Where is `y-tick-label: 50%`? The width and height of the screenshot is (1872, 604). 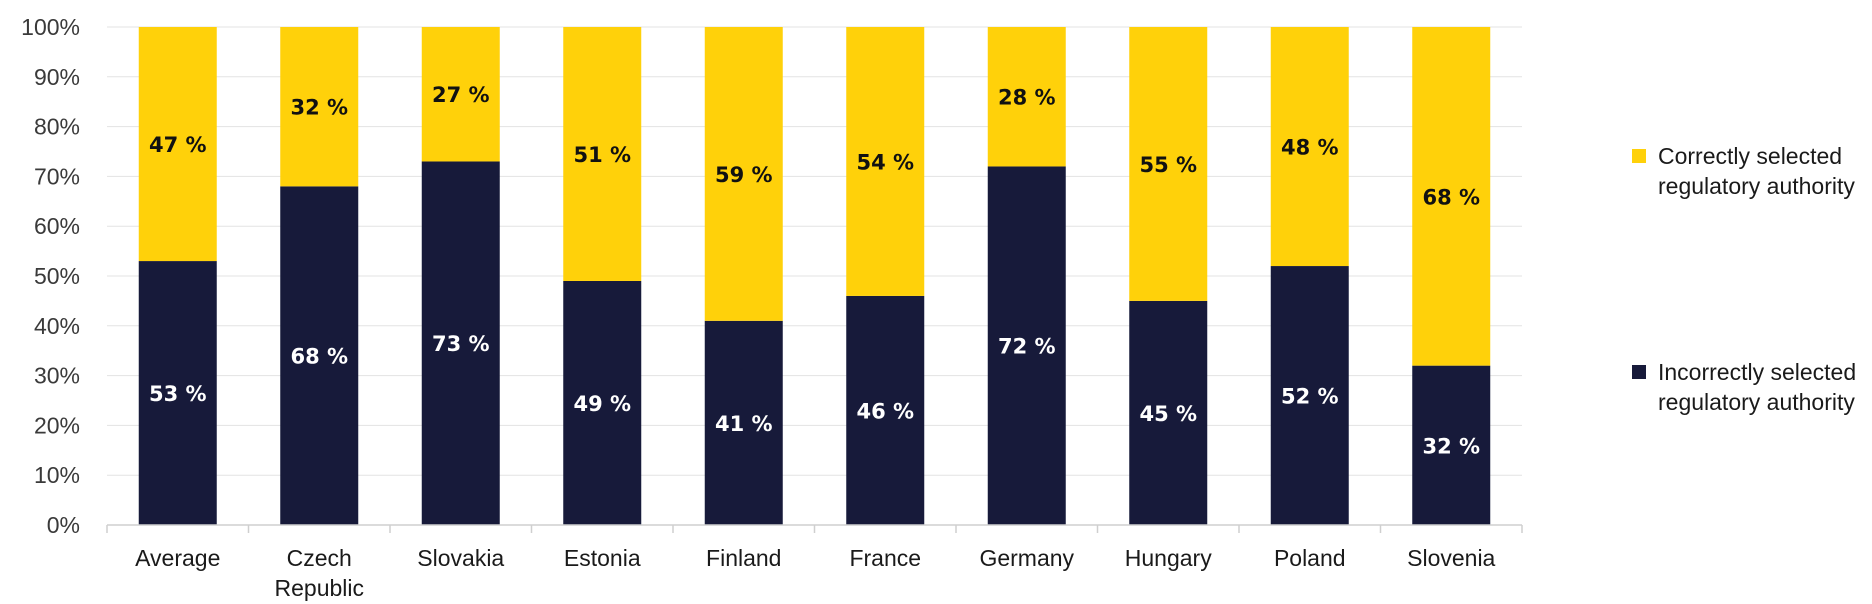
y-tick-label: 50% is located at coordinates (57, 276).